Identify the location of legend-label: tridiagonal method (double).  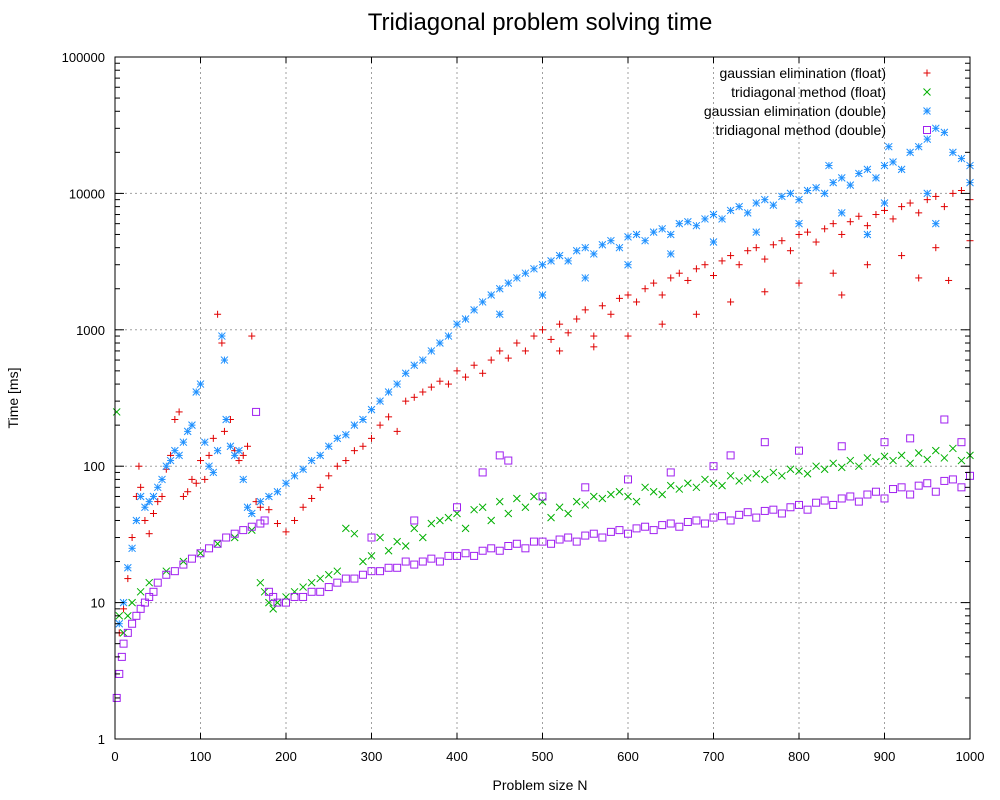
(801, 130).